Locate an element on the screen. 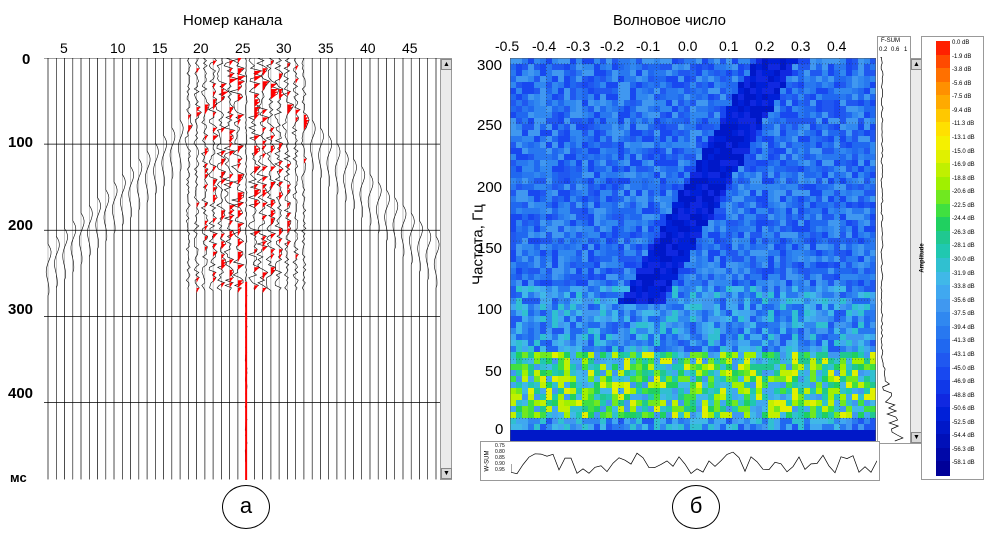 This screenshot has height=536, width=986. colorbar-label: -7.5 dB is located at coordinates (962, 97).